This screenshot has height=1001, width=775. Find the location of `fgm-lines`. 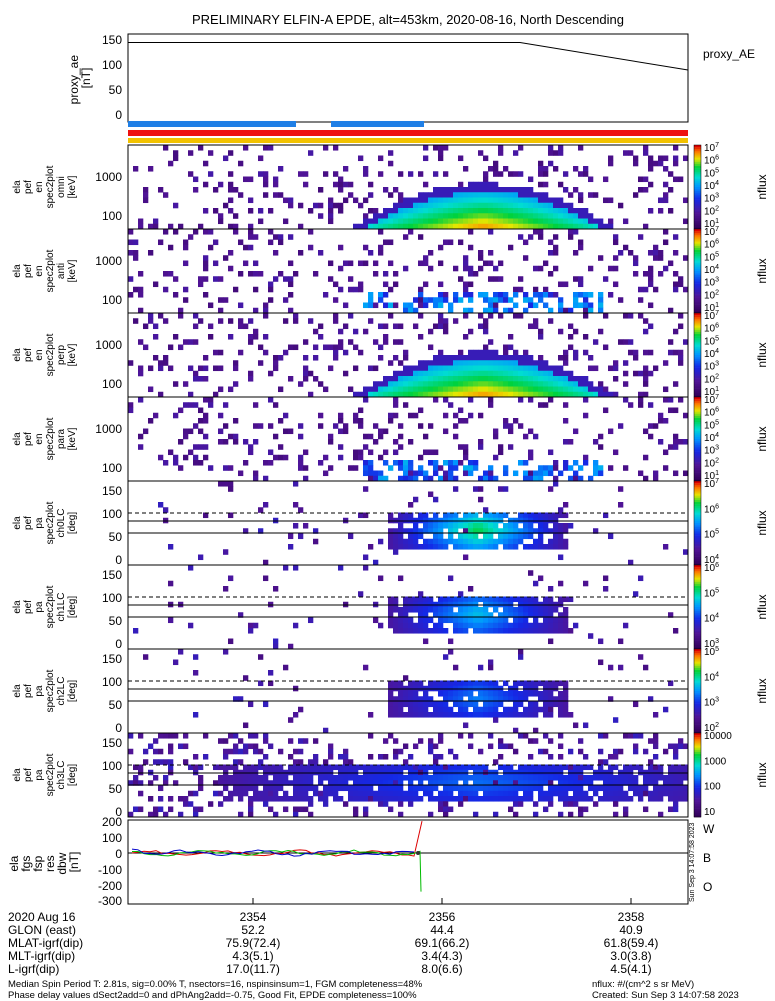

fgm-lines is located at coordinates (277, 856).